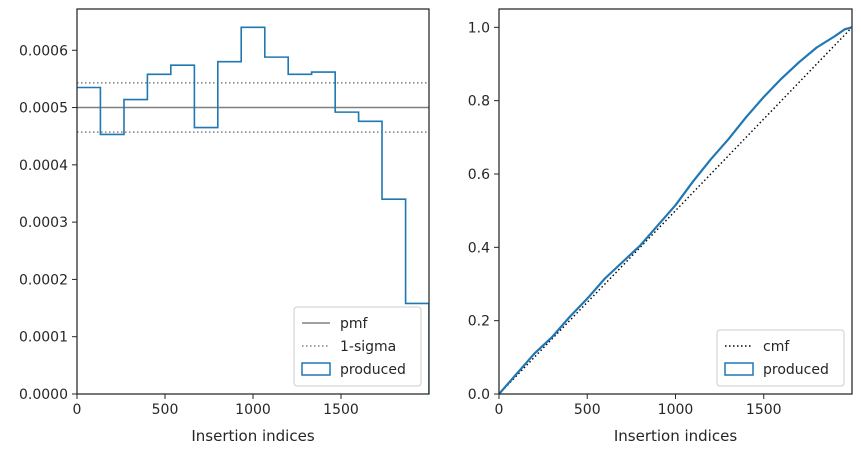 This screenshot has height=453, width=861. Describe the element at coordinates (354, 324) in the screenshot. I see `legend-label: pmf` at that location.